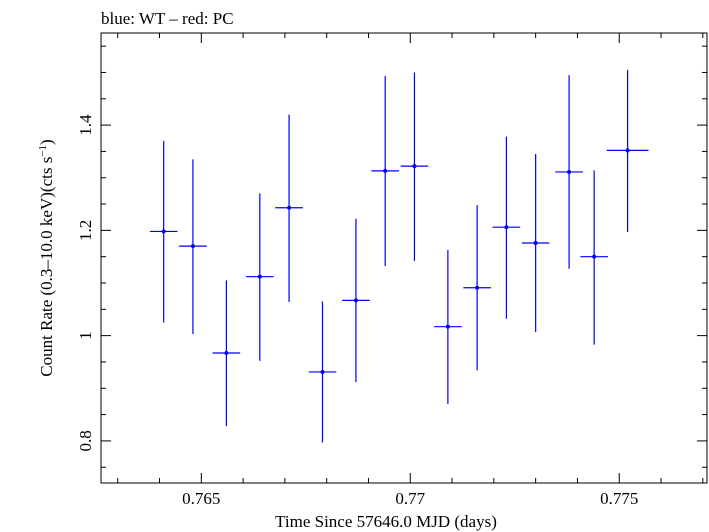  What do you see at coordinates (85, 230) in the screenshot?
I see `y-tick-label: 1.2` at bounding box center [85, 230].